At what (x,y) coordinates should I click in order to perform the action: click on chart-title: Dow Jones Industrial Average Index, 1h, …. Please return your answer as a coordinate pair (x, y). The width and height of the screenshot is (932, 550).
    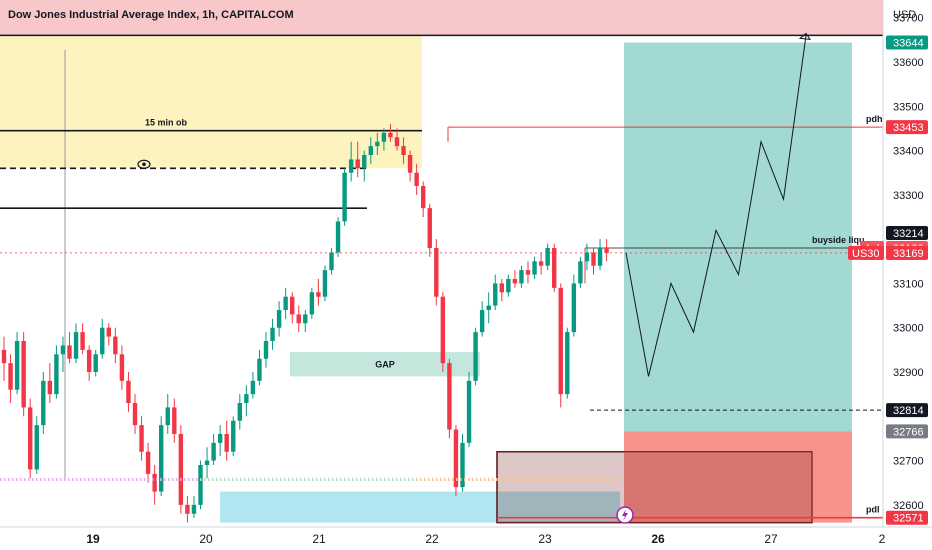
    Looking at the image, I should click on (151, 15).